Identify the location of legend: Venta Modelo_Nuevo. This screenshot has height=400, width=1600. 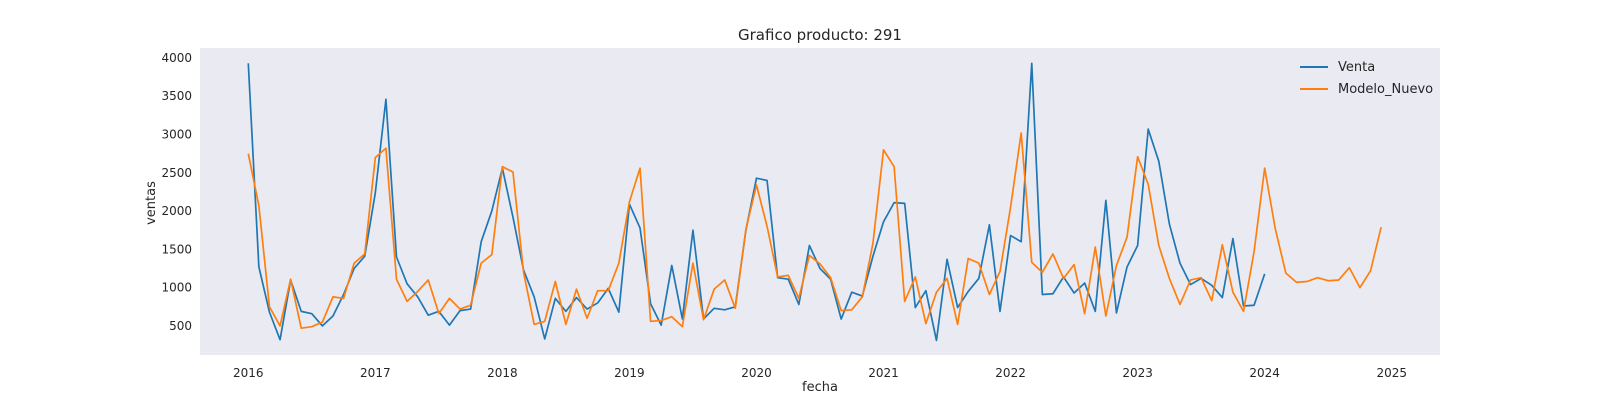
(1366, 78).